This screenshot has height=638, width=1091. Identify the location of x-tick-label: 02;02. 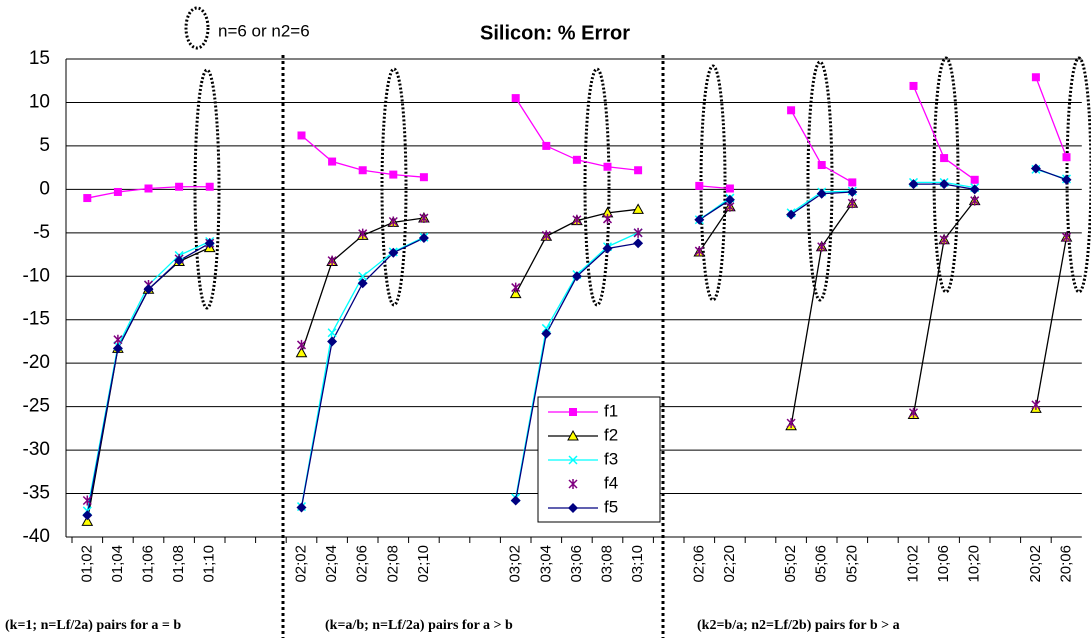
(300, 564).